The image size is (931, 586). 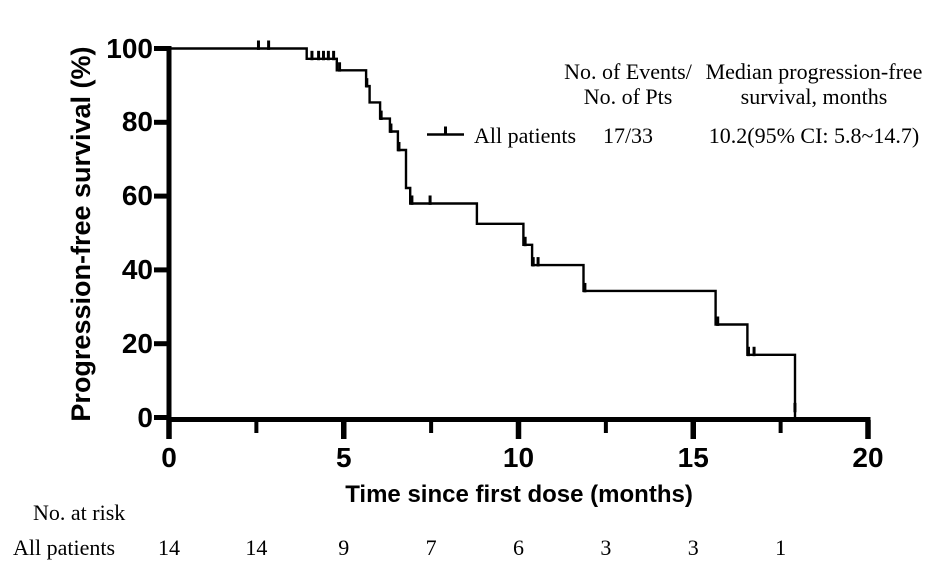 I want to click on risk-count: 1, so click(x=781, y=547).